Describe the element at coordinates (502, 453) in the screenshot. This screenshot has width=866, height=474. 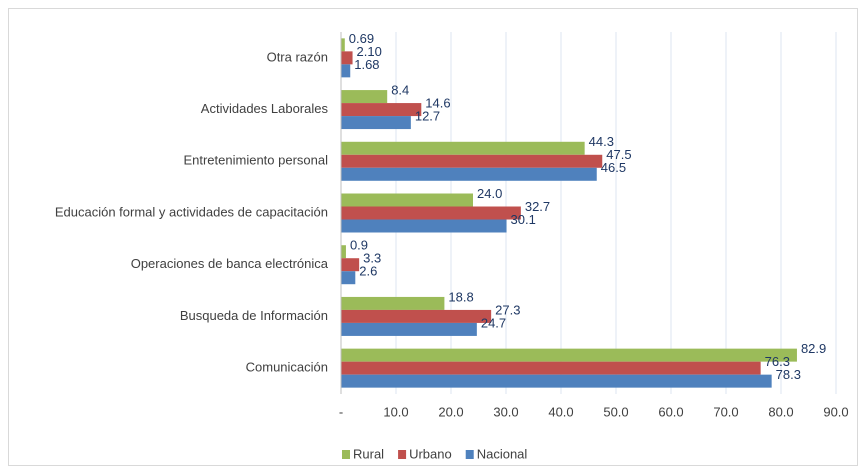
I see `legend-label: Nacional` at that location.